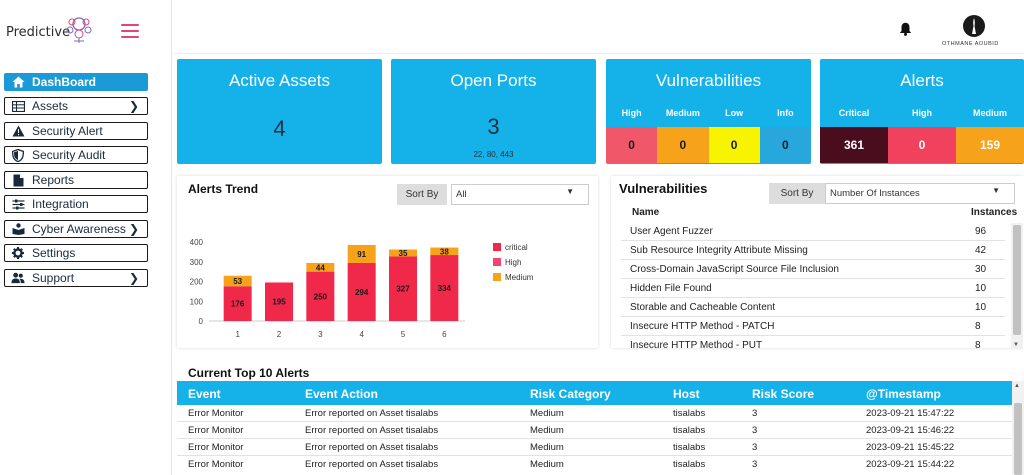 The height and width of the screenshot is (475, 1024). Describe the element at coordinates (813, 289) in the screenshot. I see `list-item: Hidden File Found 10` at that location.